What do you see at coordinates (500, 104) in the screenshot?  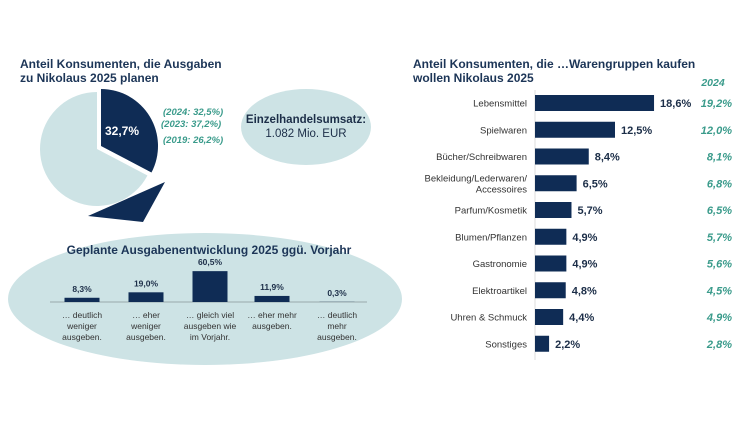 I see `goods-category-label: Lebensmittel` at bounding box center [500, 104].